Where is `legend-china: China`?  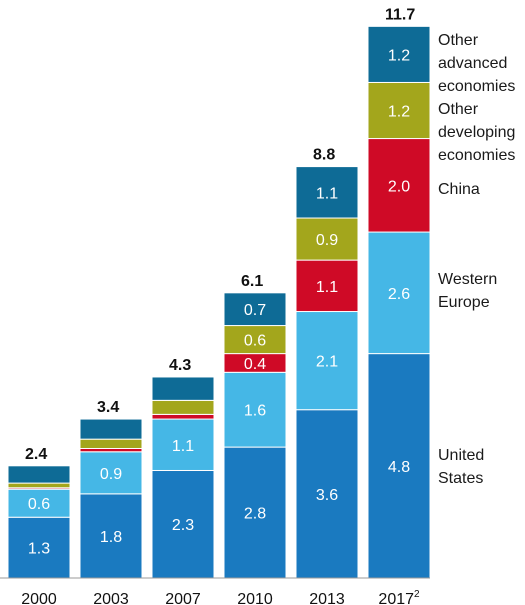 legend-china: China is located at coordinates (459, 189).